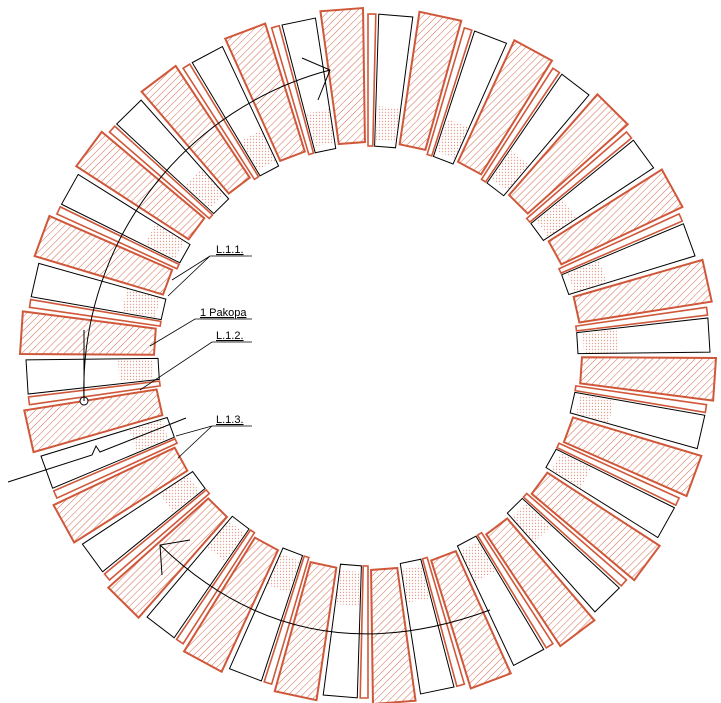 This screenshot has width=721, height=703. I want to click on leader-l11, so click(209, 276).